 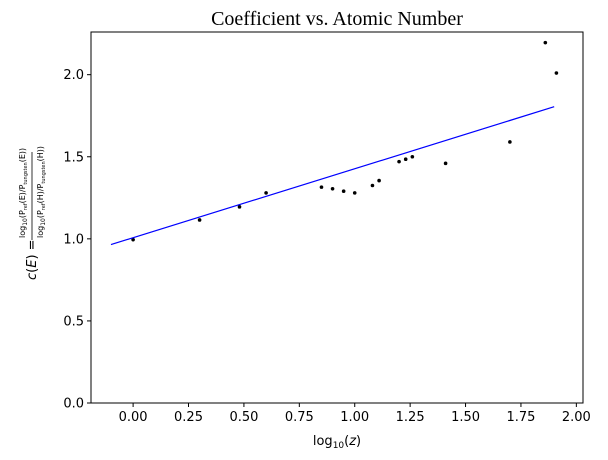 What do you see at coordinates (41, 192) in the screenshot?
I see `svg-text: log10(Pref(H)/Ptungsten(H))` at bounding box center [41, 192].